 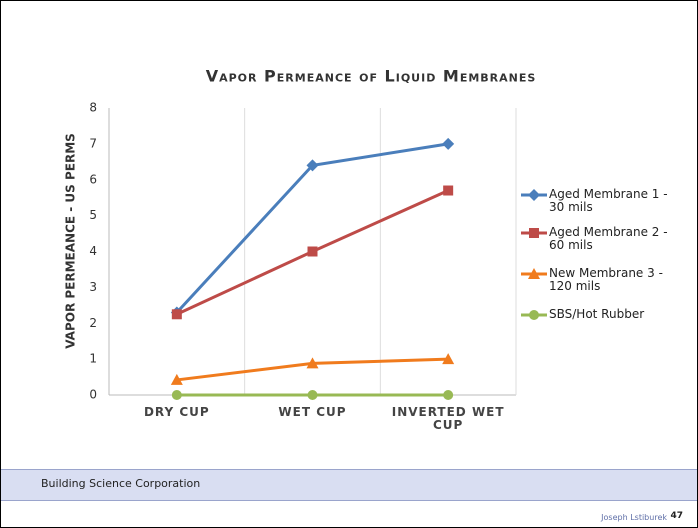 What do you see at coordinates (93, 323) in the screenshot?
I see `y-tick-label: 2` at bounding box center [93, 323].